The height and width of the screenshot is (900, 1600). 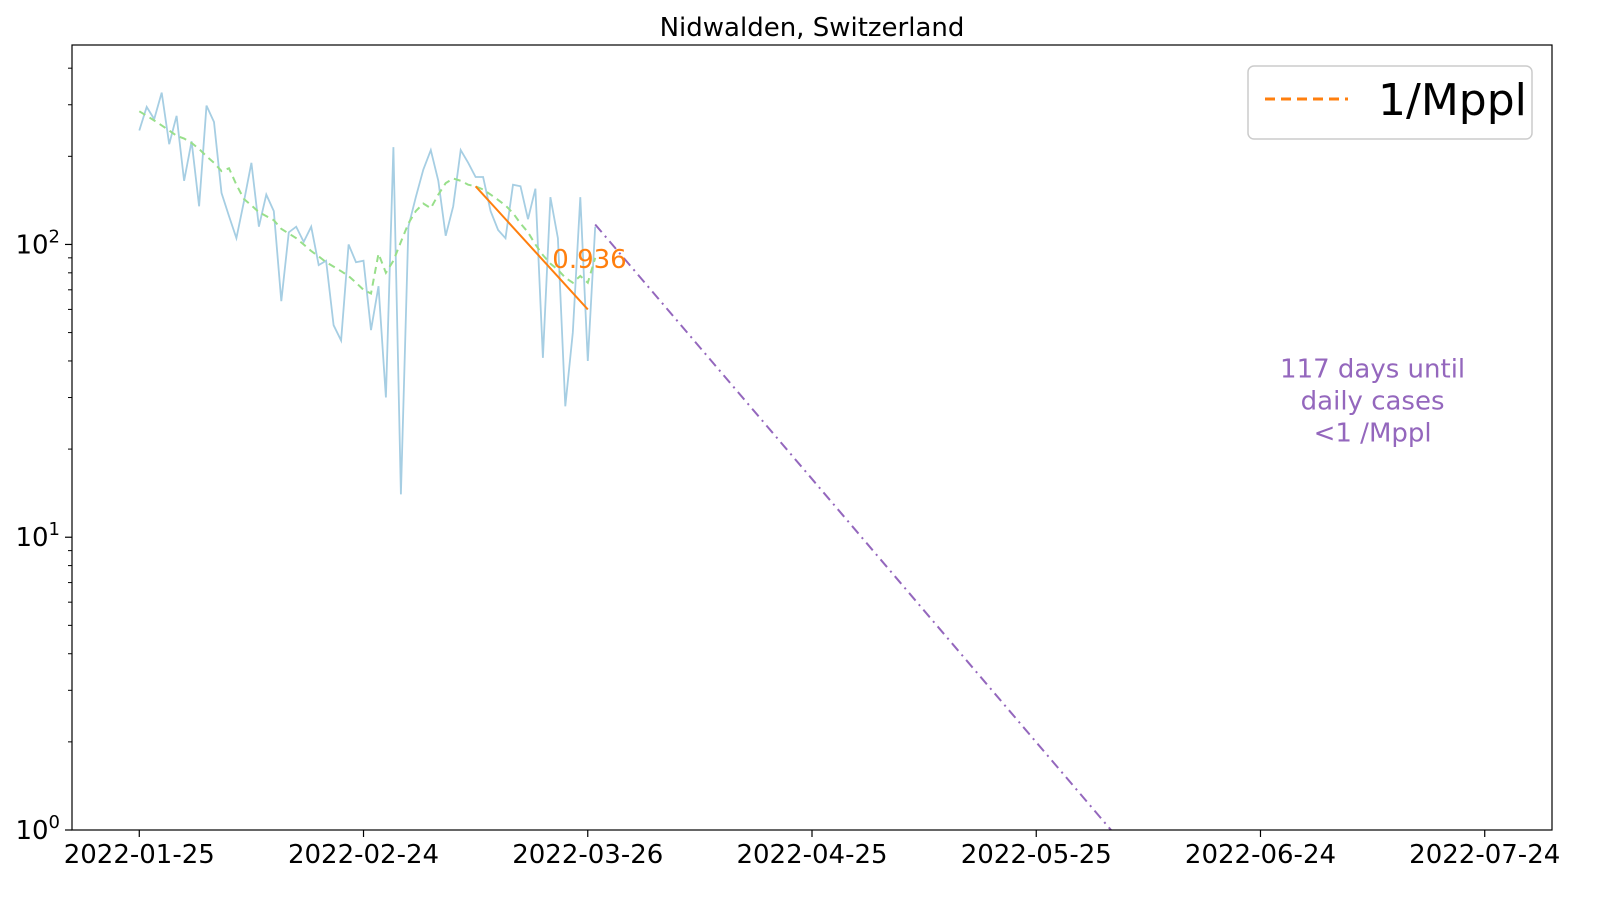 What do you see at coordinates (363, 855) in the screenshot?
I see `x-tick-label: 2022-02-24` at bounding box center [363, 855].